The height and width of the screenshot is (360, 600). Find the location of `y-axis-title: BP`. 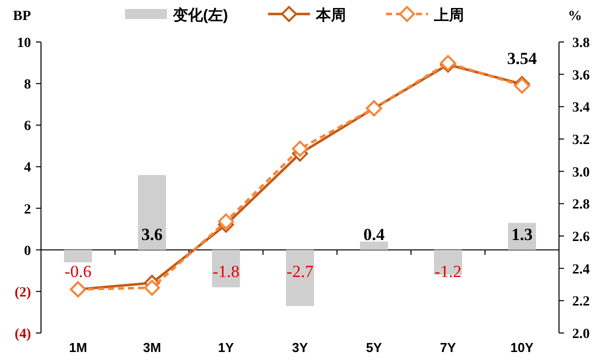

y-axis-title: BP is located at coordinates (22, 16).